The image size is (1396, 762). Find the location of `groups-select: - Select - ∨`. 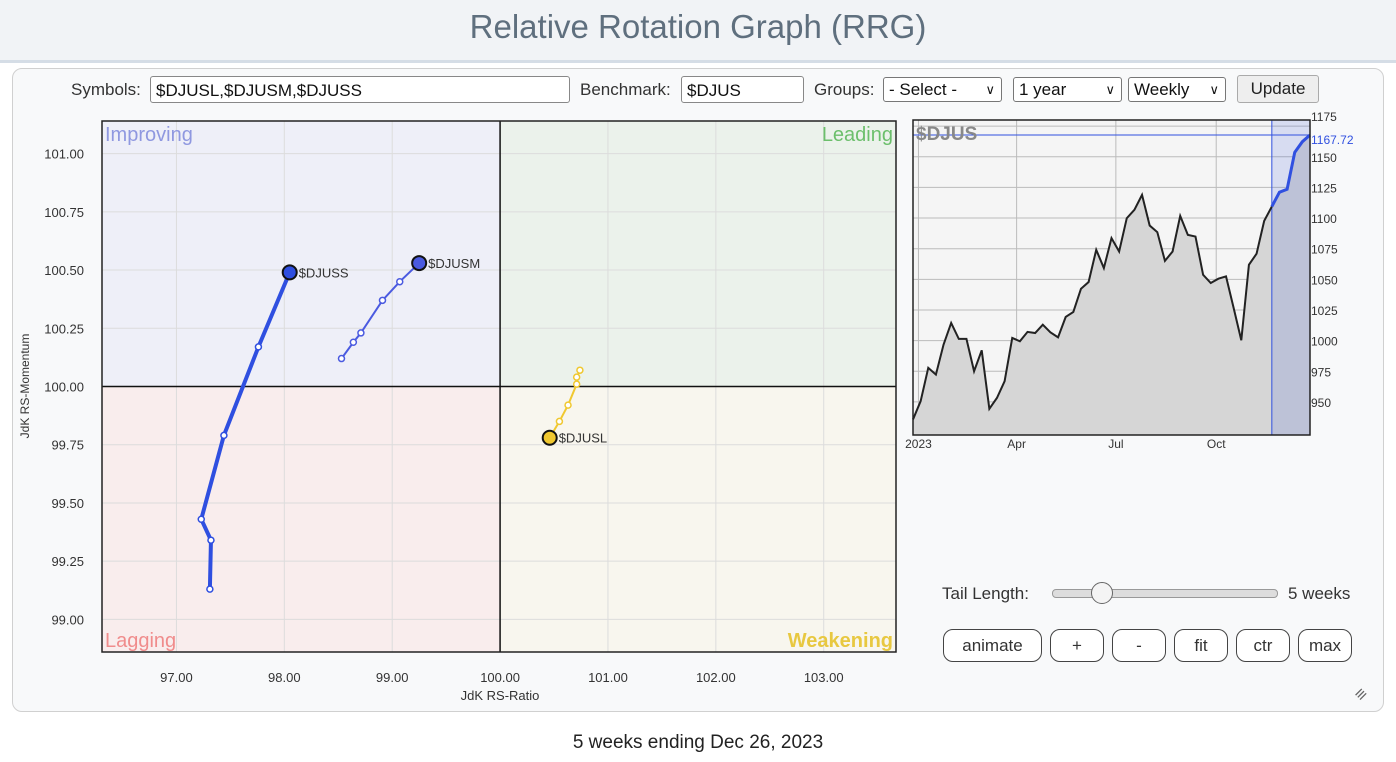

groups-select: - Select - ∨ is located at coordinates (942, 89).